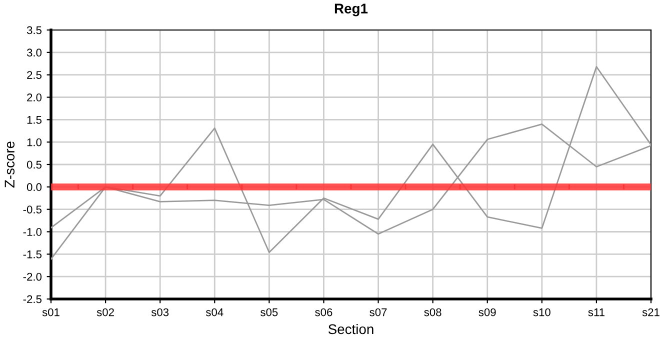 The height and width of the screenshot is (360, 660). I want to click on y-tick-label: -2.5, so click(32, 299).